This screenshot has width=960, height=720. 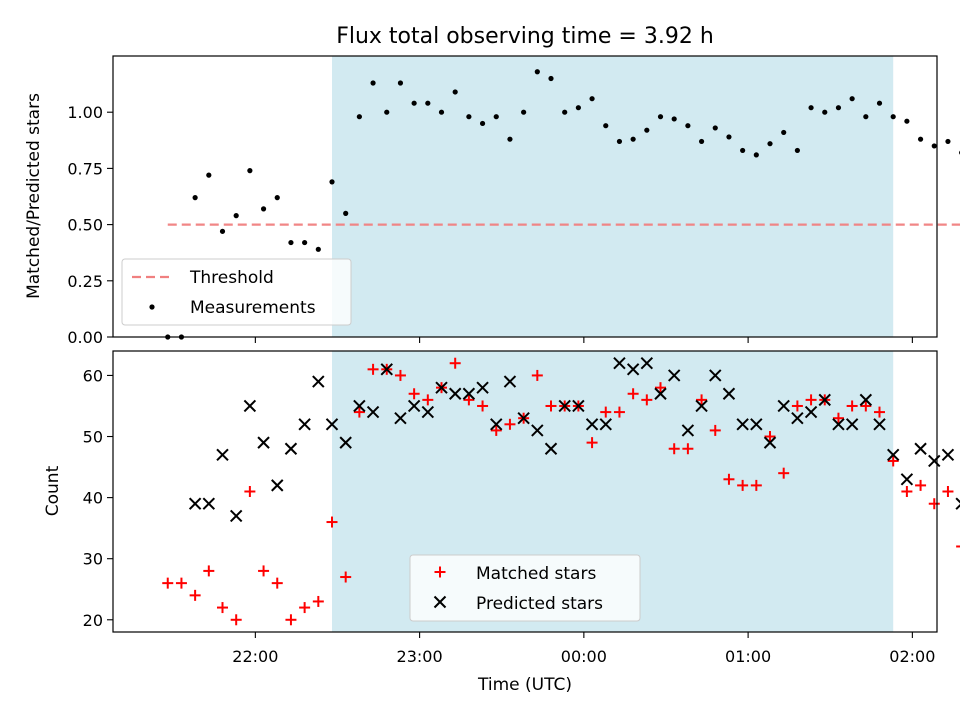 What do you see at coordinates (440, 602) in the screenshot?
I see `legend-x-marker` at bounding box center [440, 602].